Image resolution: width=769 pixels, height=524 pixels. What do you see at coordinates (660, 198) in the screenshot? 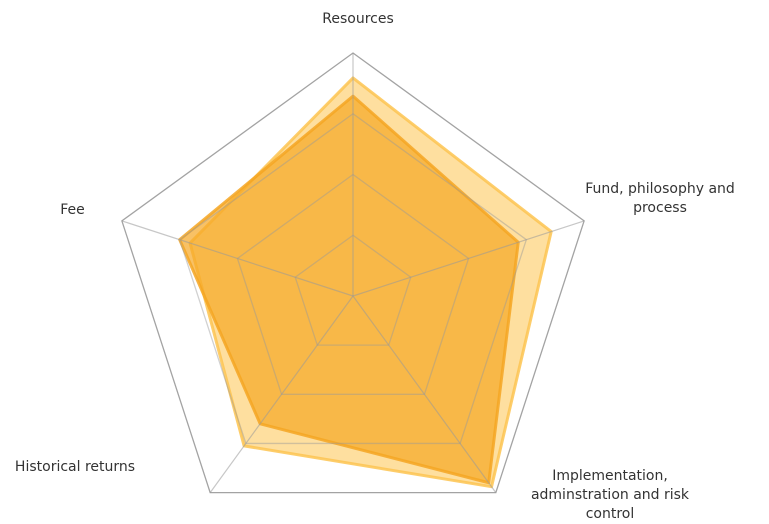
I see `category-label: Fund, philosophy and process` at bounding box center [660, 198].